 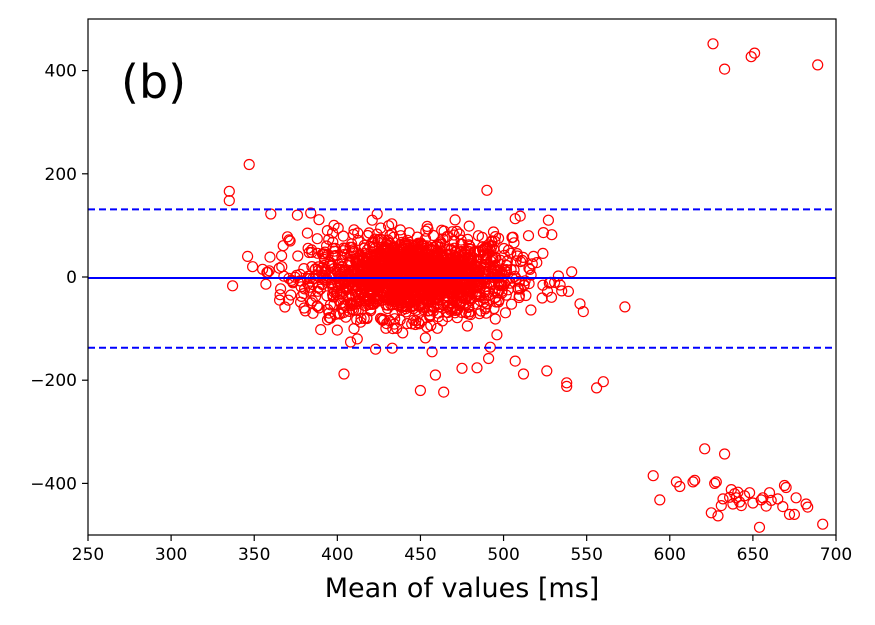 I want to click on y-tick-label: −400, so click(x=53, y=484).